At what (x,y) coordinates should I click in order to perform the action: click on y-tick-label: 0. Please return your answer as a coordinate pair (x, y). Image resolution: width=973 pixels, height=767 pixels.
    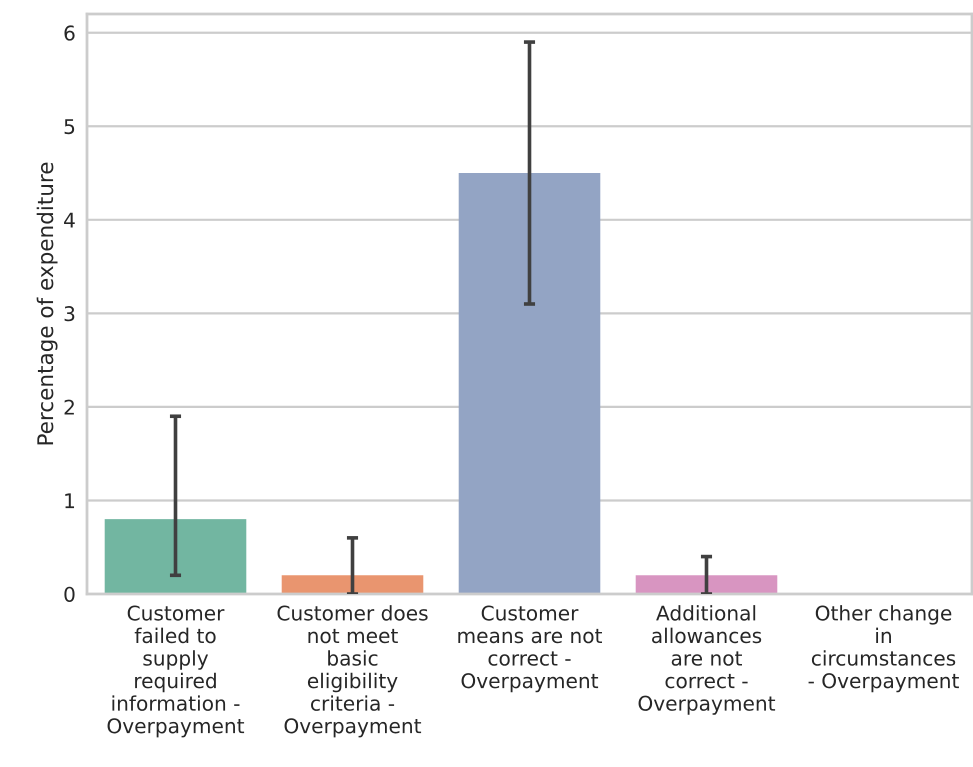
    Looking at the image, I should click on (69, 594).